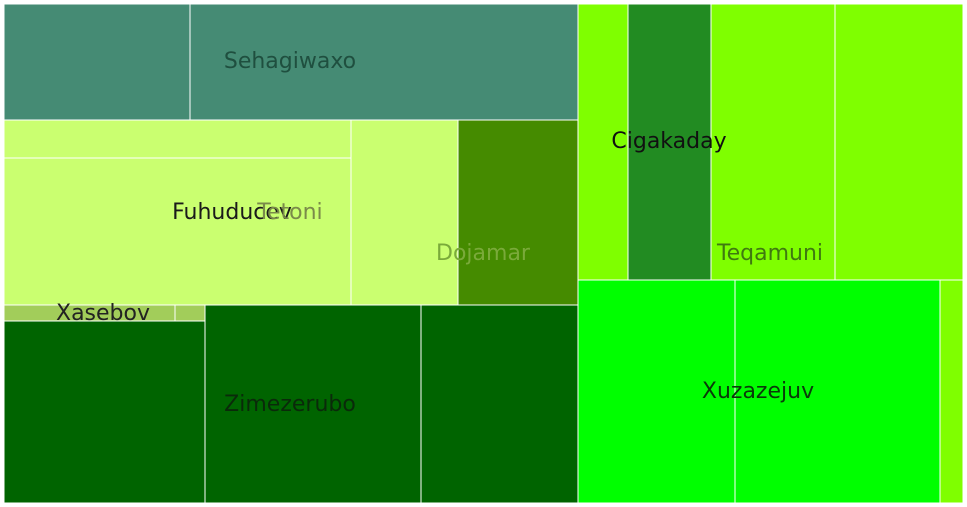  I want to click on treemap-cell-seh-b, so click(384, 62).